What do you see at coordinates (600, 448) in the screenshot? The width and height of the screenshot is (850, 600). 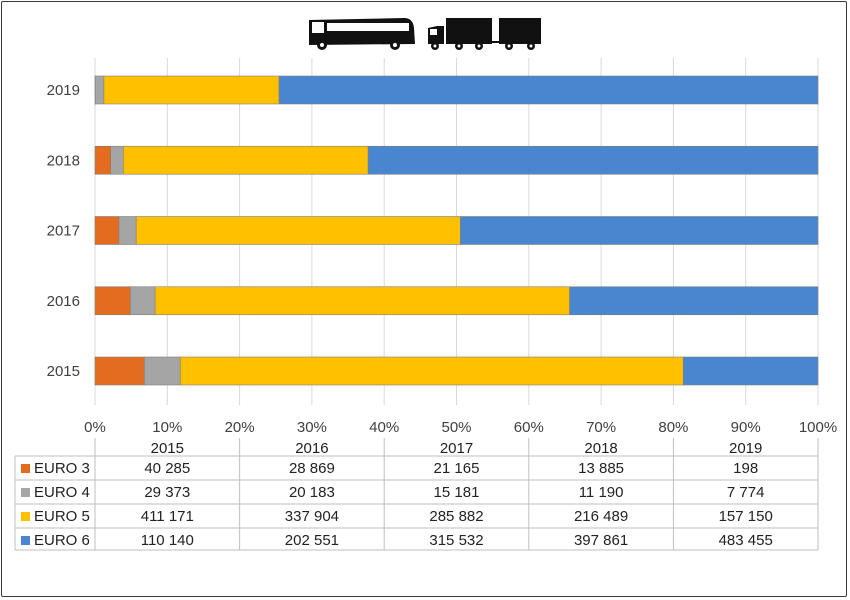 I see `table-header-cell: 2018` at bounding box center [600, 448].